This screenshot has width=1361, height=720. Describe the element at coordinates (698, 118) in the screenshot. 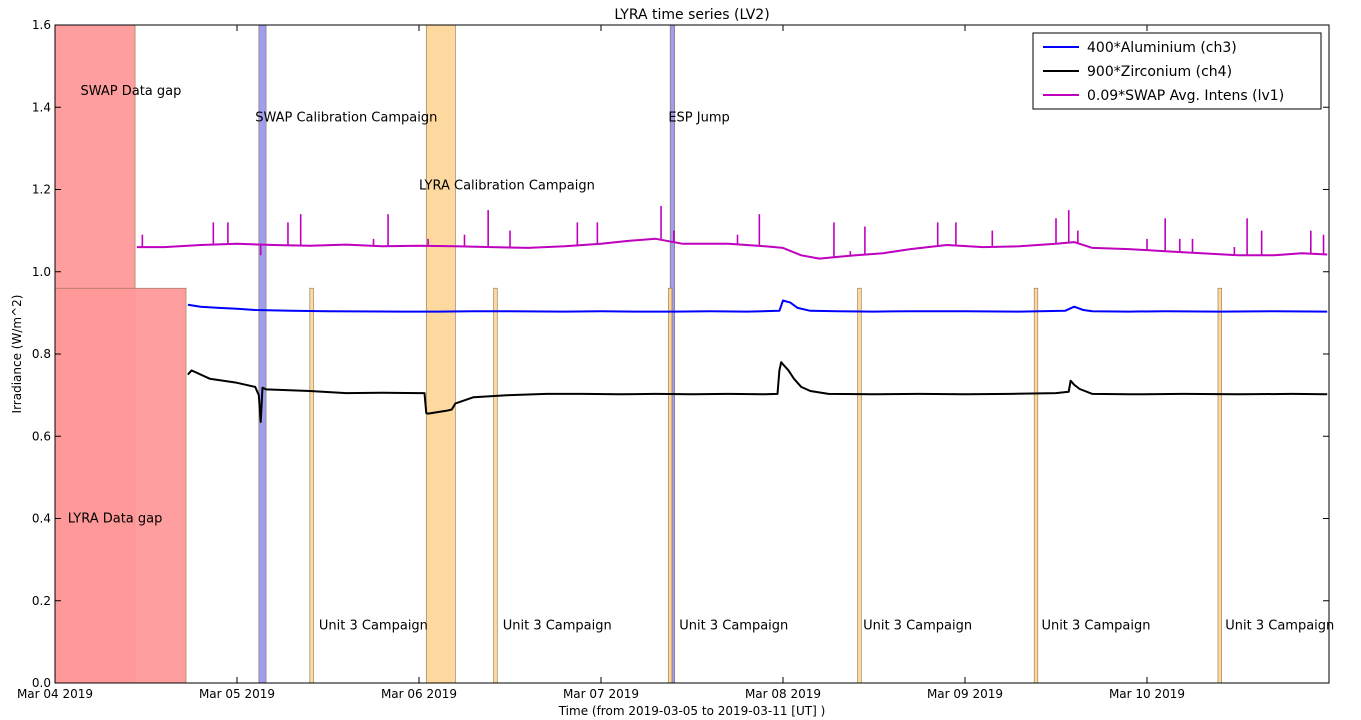

I see `annotation-esp-jump: ESP Jump` at that location.